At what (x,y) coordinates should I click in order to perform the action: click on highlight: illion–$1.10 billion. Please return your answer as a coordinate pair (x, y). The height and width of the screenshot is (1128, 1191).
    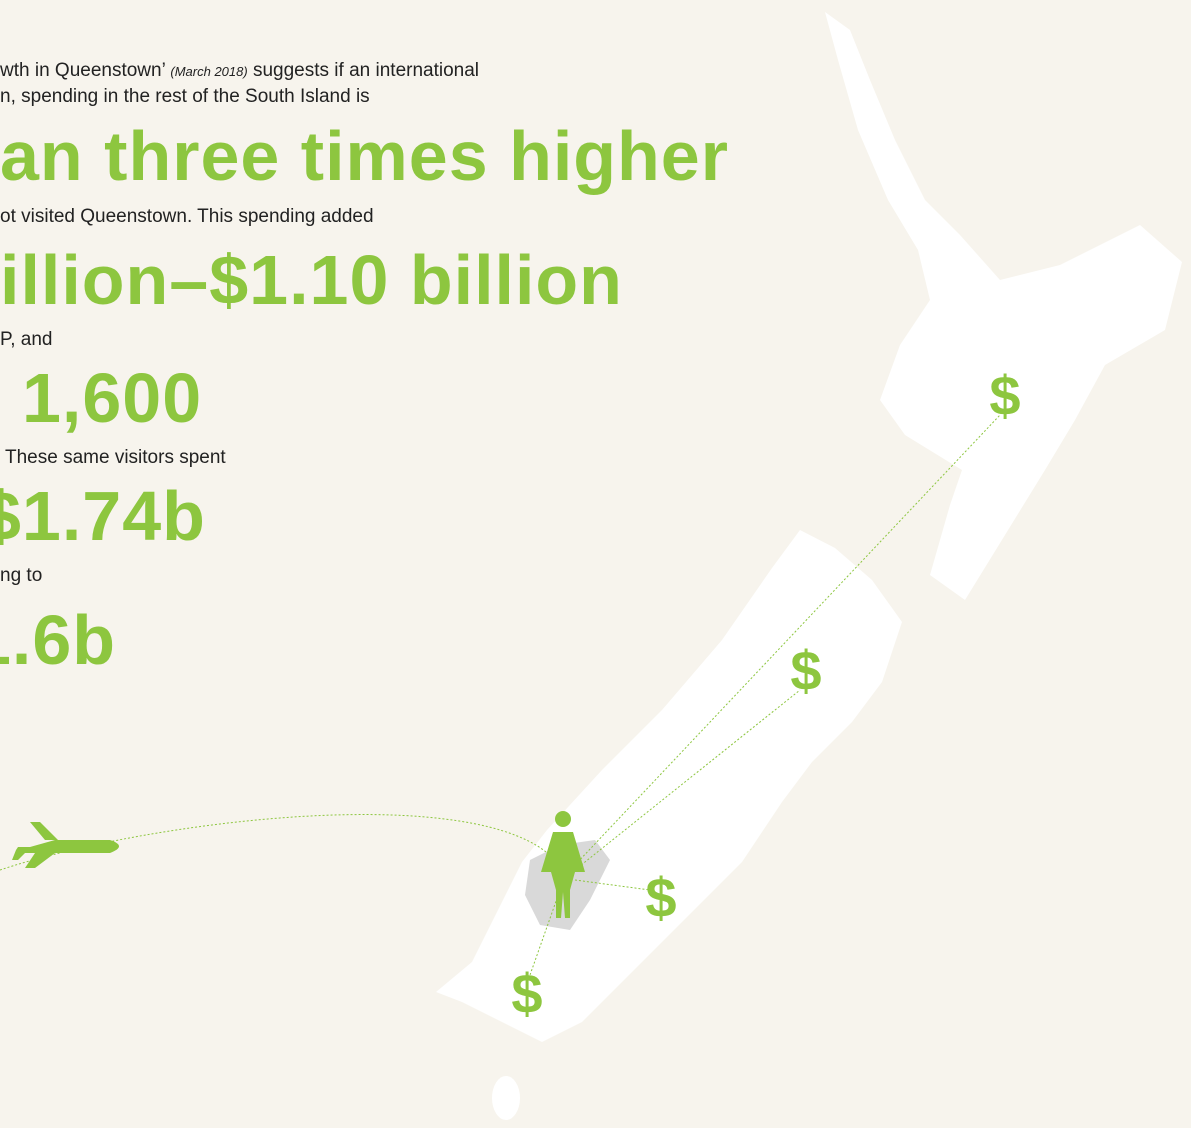
    Looking at the image, I should click on (311, 280).